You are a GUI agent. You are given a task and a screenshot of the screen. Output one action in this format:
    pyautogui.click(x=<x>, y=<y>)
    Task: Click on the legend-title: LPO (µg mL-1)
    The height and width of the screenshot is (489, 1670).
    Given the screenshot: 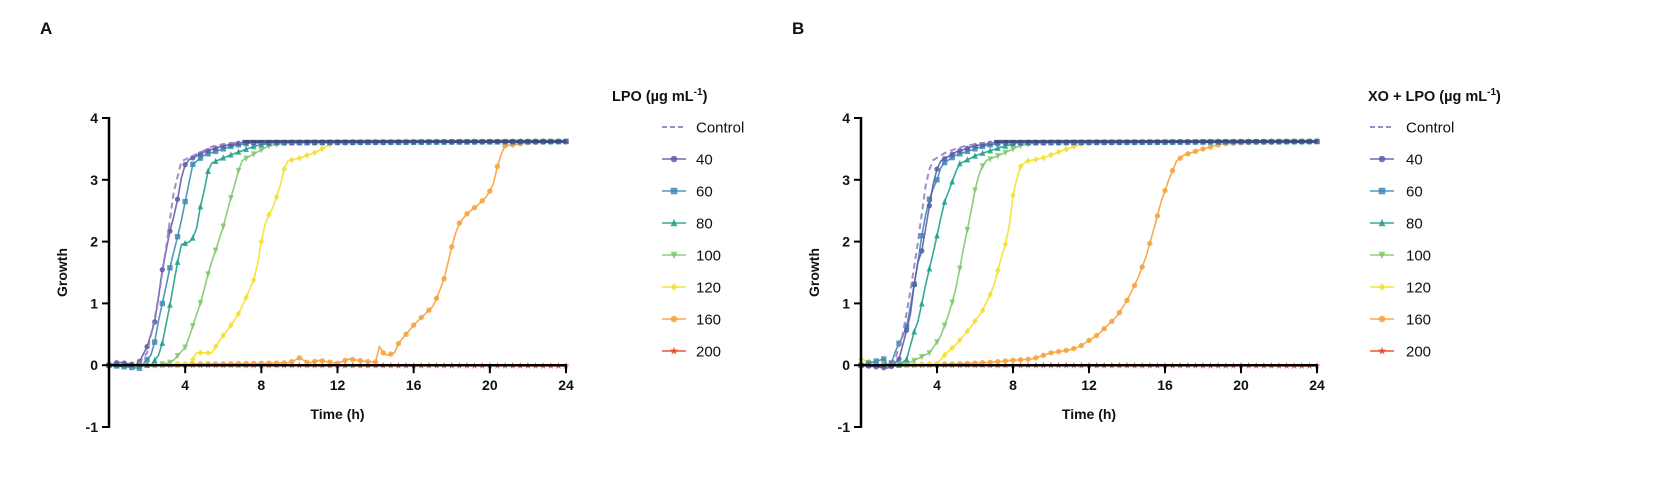 What is the action you would take?
    pyautogui.click(x=660, y=96)
    